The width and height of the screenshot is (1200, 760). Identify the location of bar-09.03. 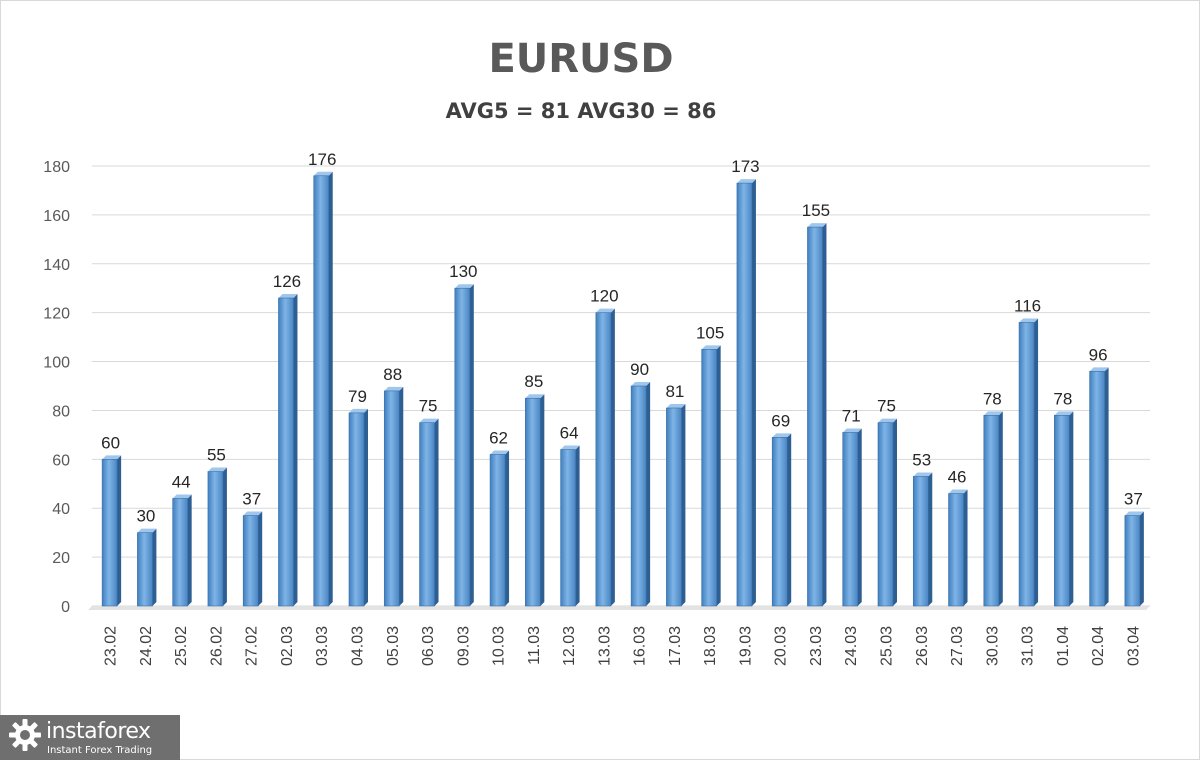
(464, 445).